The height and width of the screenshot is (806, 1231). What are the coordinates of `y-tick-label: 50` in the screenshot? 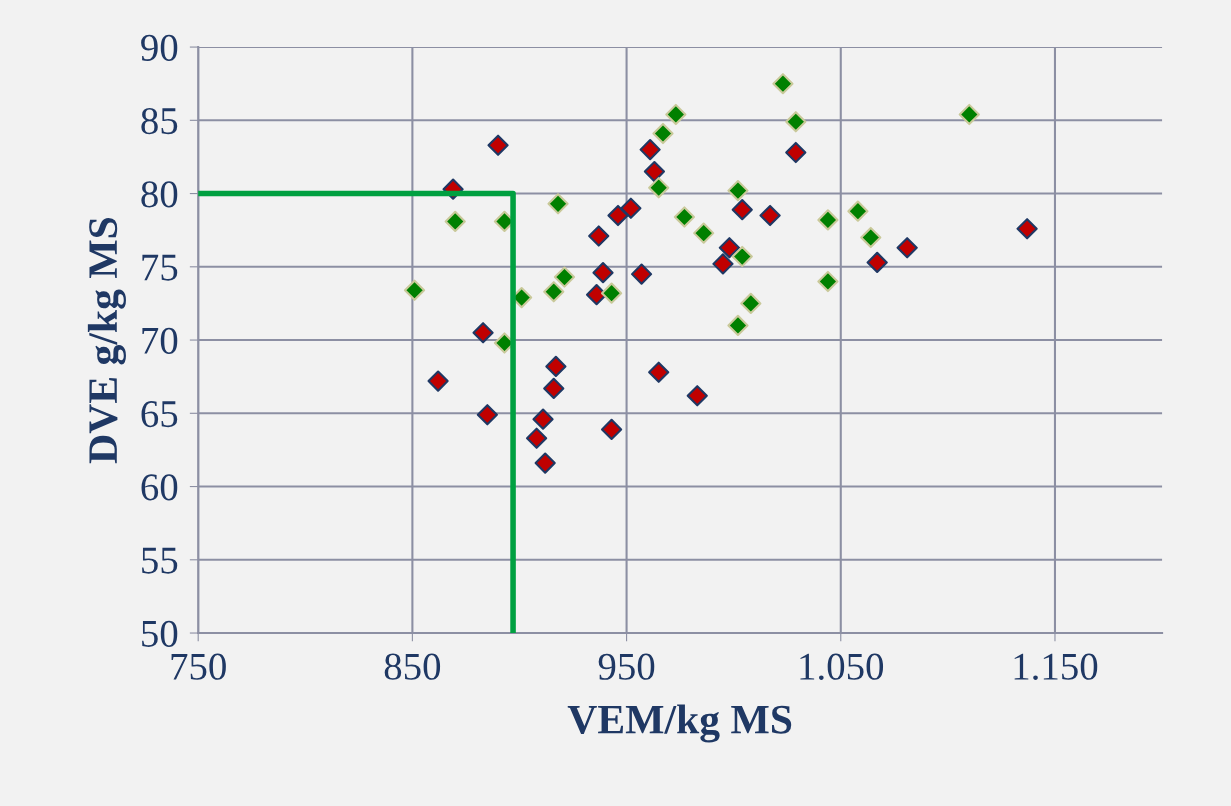 It's located at (160, 633).